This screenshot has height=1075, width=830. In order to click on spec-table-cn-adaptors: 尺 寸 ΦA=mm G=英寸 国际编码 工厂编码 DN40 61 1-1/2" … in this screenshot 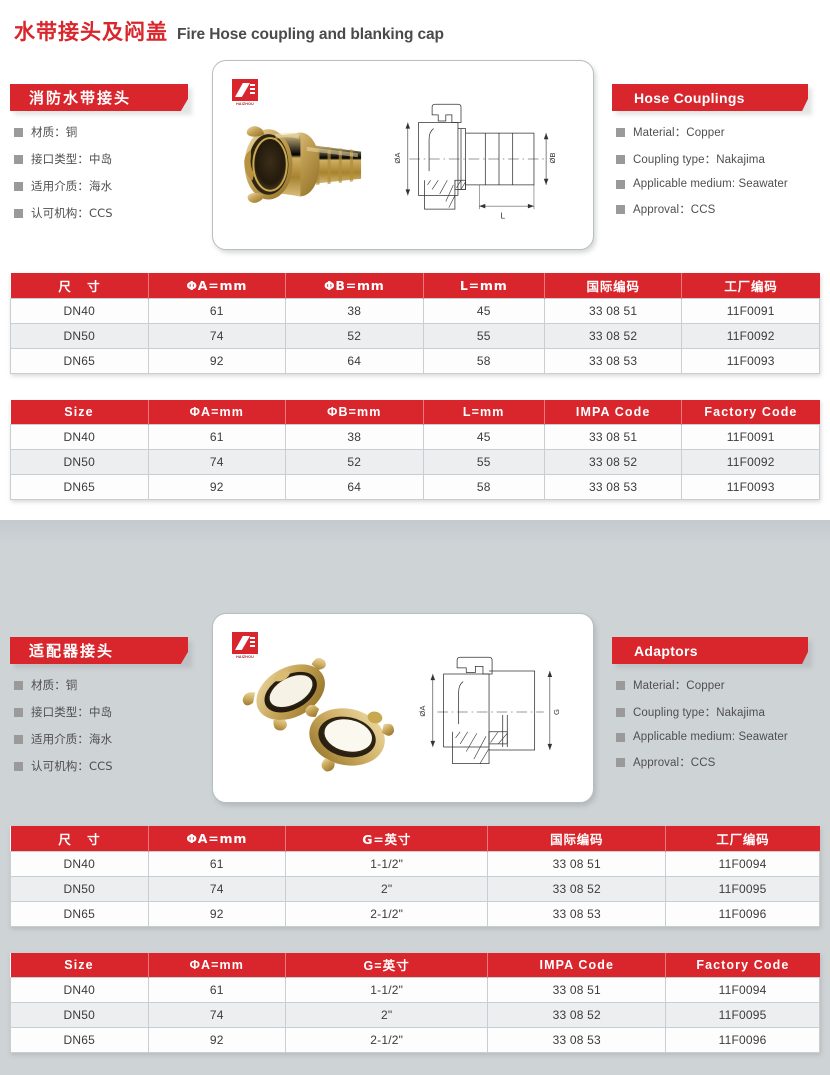, I will do `click(415, 876)`.